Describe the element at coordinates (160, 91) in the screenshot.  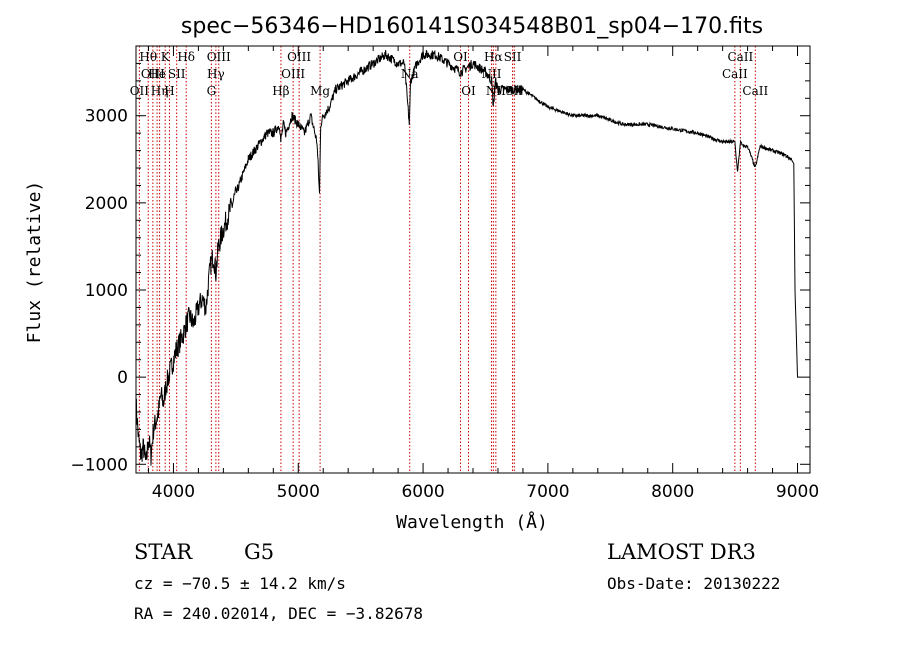
I see `emission-line-label: Hη` at that location.